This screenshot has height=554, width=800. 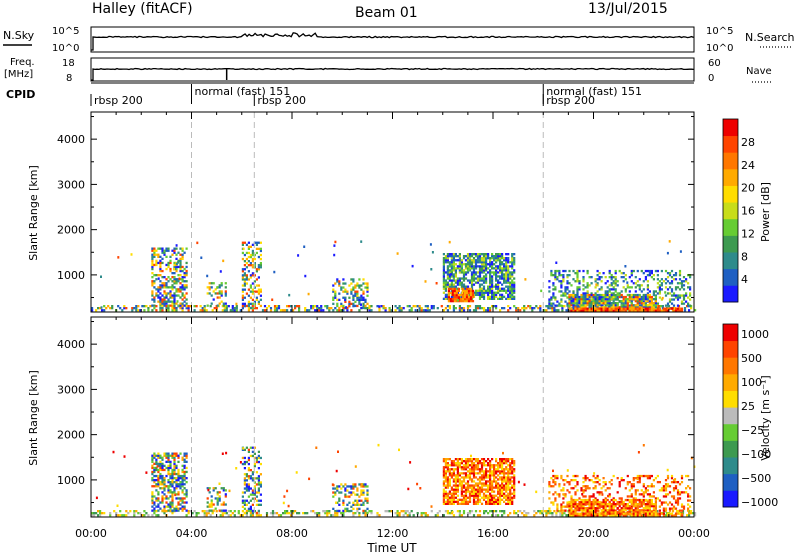 I want to click on heatmap-cluster, so click(x=350, y=499).